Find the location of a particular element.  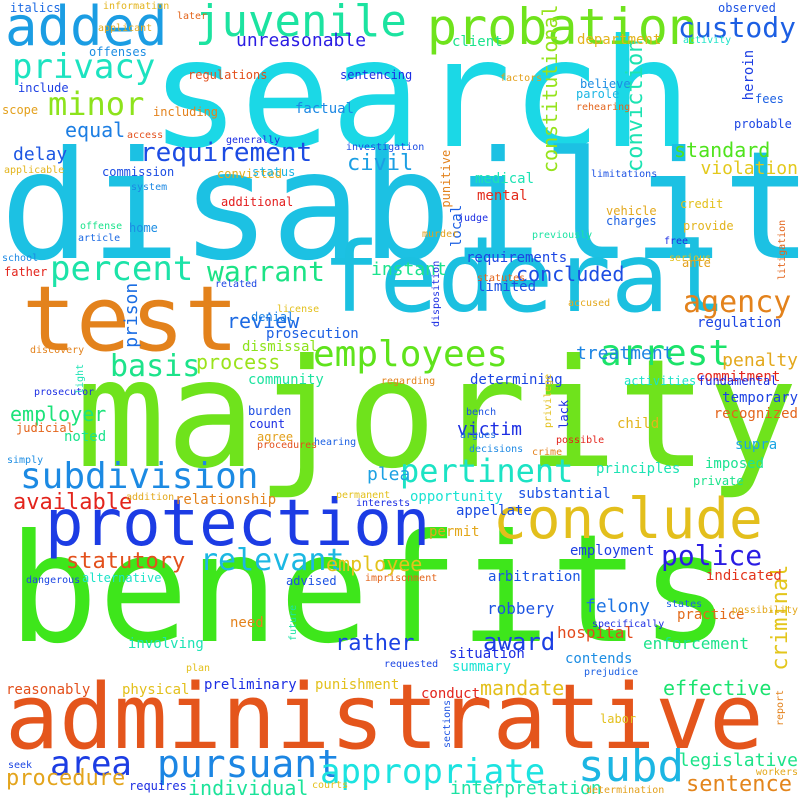

cloud-word-conclude: conclude is located at coordinates (628, 519).